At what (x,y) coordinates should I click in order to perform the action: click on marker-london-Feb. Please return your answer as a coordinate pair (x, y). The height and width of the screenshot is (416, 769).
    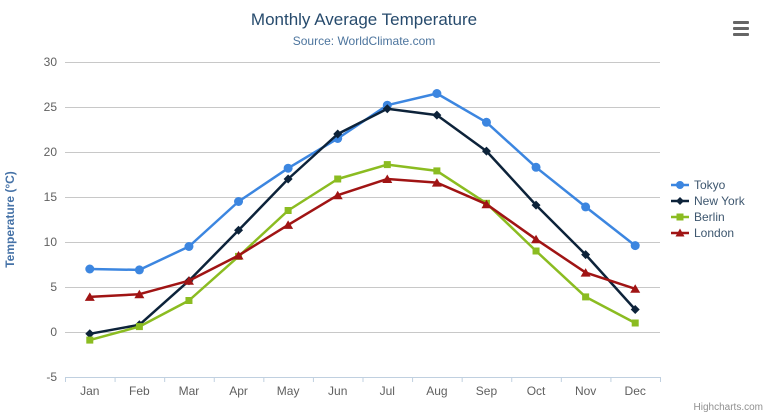
    Looking at the image, I should click on (139, 294).